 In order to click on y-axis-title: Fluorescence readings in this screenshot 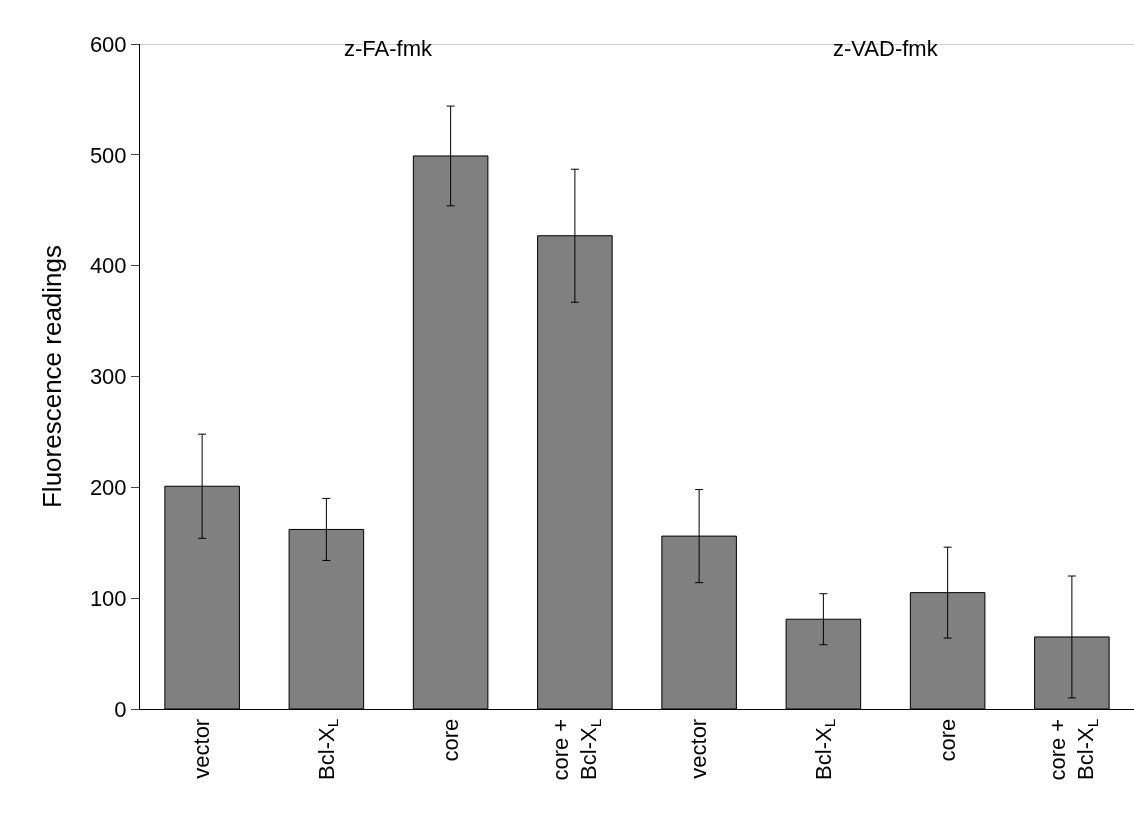, I will do `click(52, 376)`.